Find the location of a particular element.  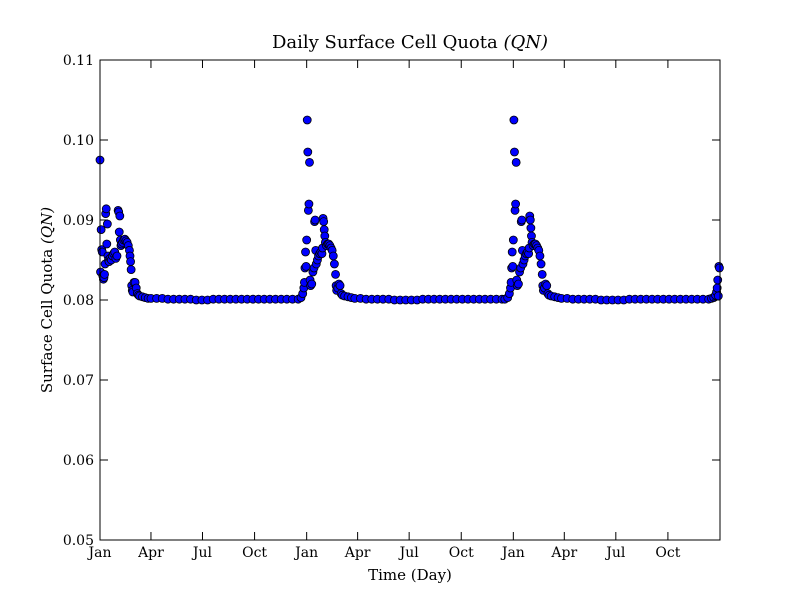

y-tick-label: 0.05 is located at coordinates (78, 541).